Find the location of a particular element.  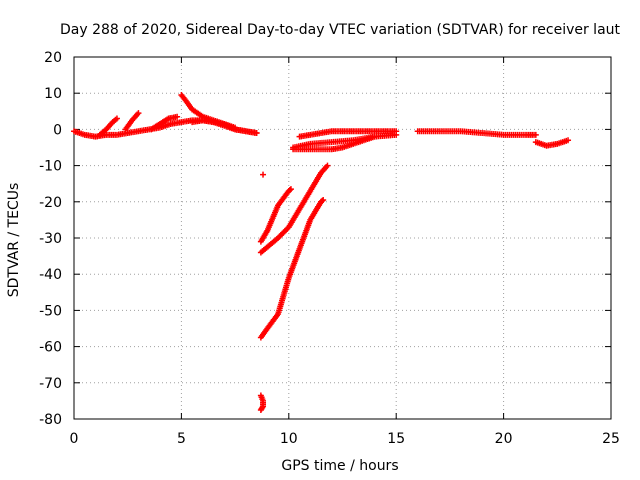

series-low-points is located at coordinates (262, 402).